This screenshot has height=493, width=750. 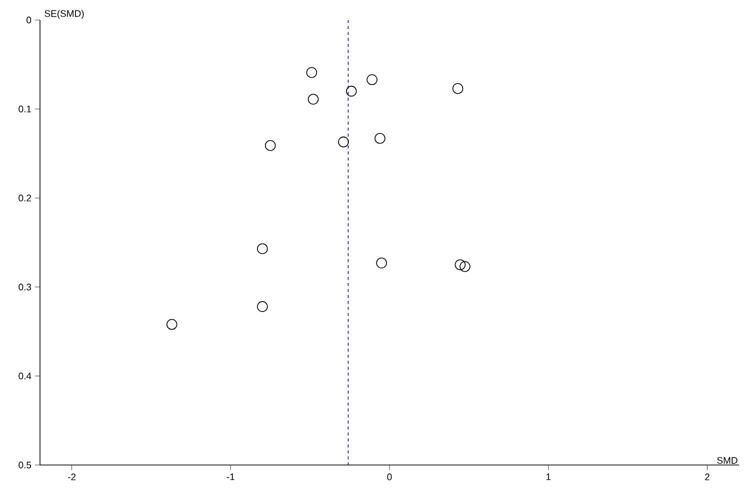 I want to click on x-tick-label: 0, so click(x=389, y=477).